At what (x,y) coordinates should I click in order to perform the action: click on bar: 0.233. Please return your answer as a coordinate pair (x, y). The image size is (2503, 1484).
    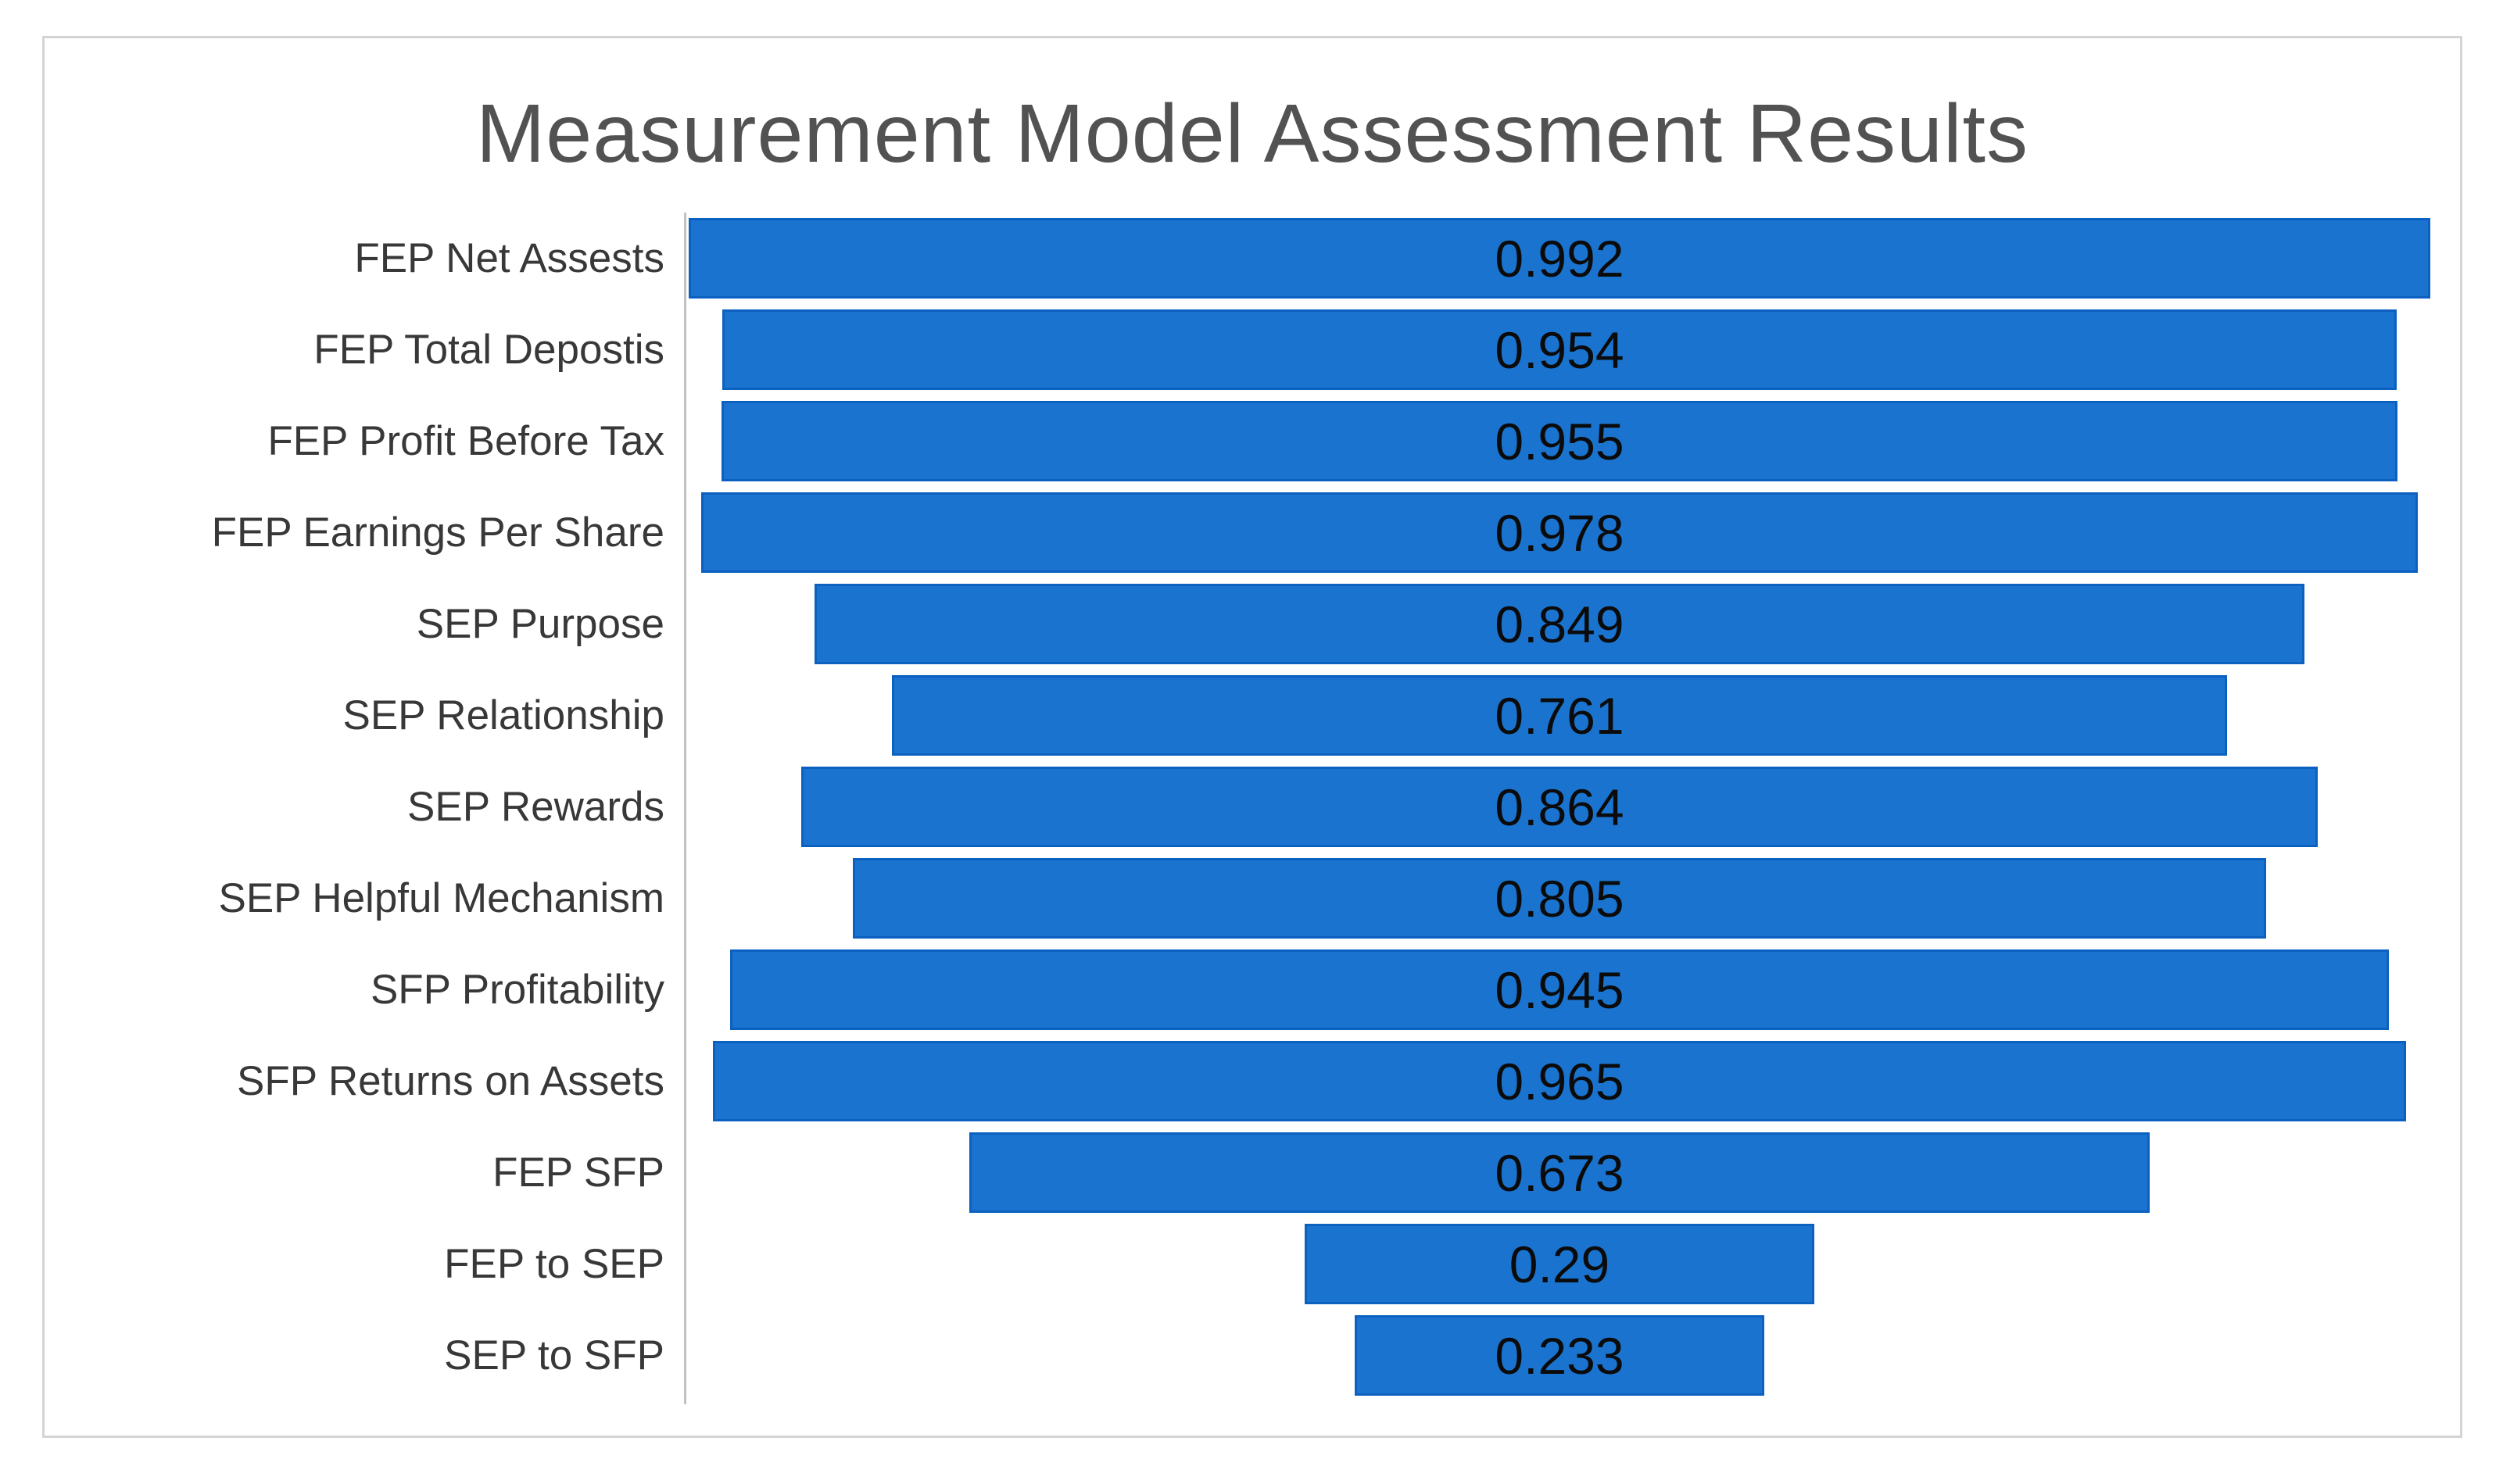
    Looking at the image, I should click on (1559, 1355).